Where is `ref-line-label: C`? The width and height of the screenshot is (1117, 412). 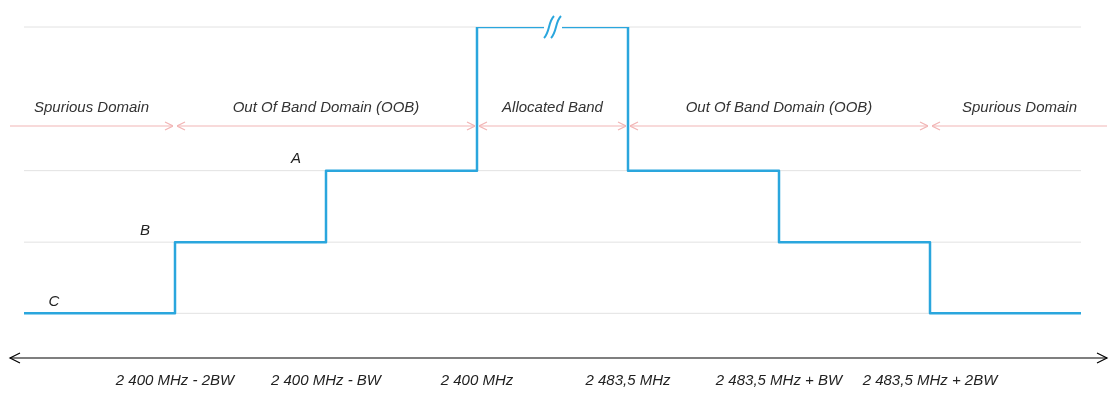 ref-line-label: C is located at coordinates (54, 300).